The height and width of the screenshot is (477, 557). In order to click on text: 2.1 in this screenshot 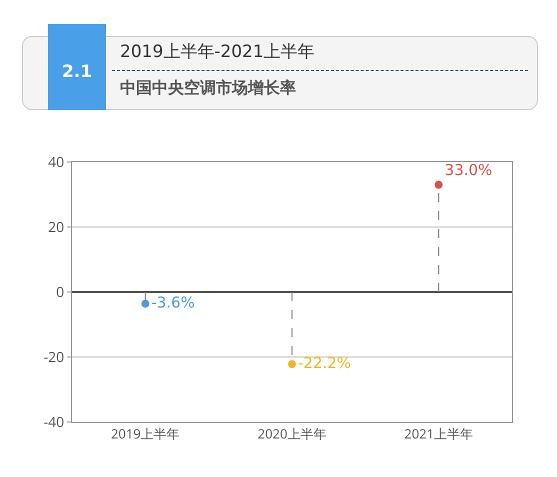, I will do `click(77, 67)`.